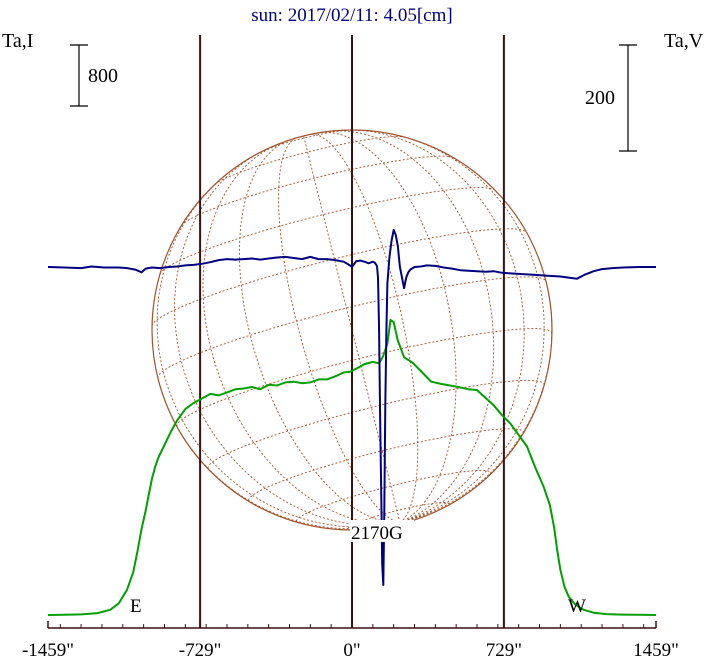 This screenshot has width=708, height=662. What do you see at coordinates (48, 650) in the screenshot?
I see `x-tick-label: -1459"` at bounding box center [48, 650].